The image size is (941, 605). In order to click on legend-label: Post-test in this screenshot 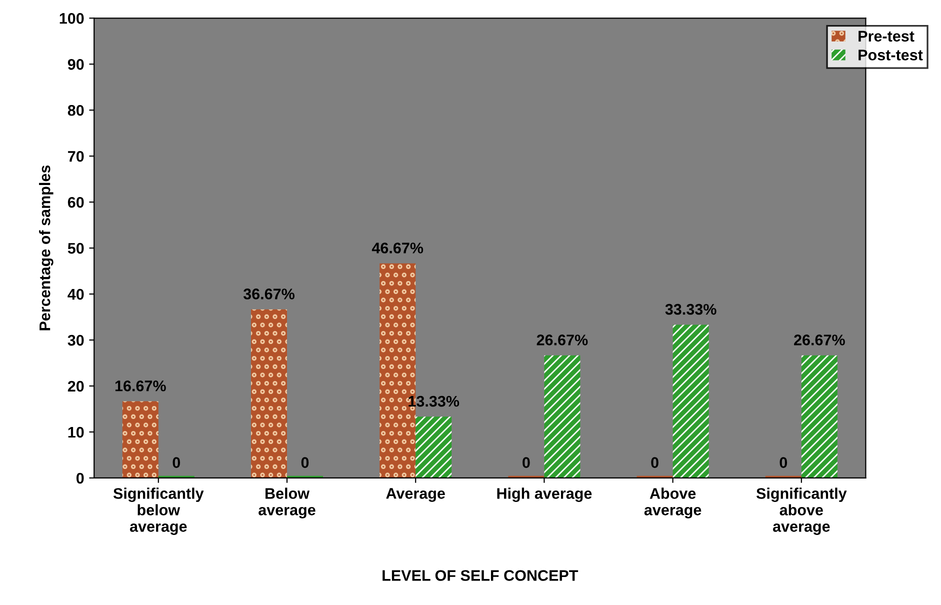, I will do `click(890, 55)`.